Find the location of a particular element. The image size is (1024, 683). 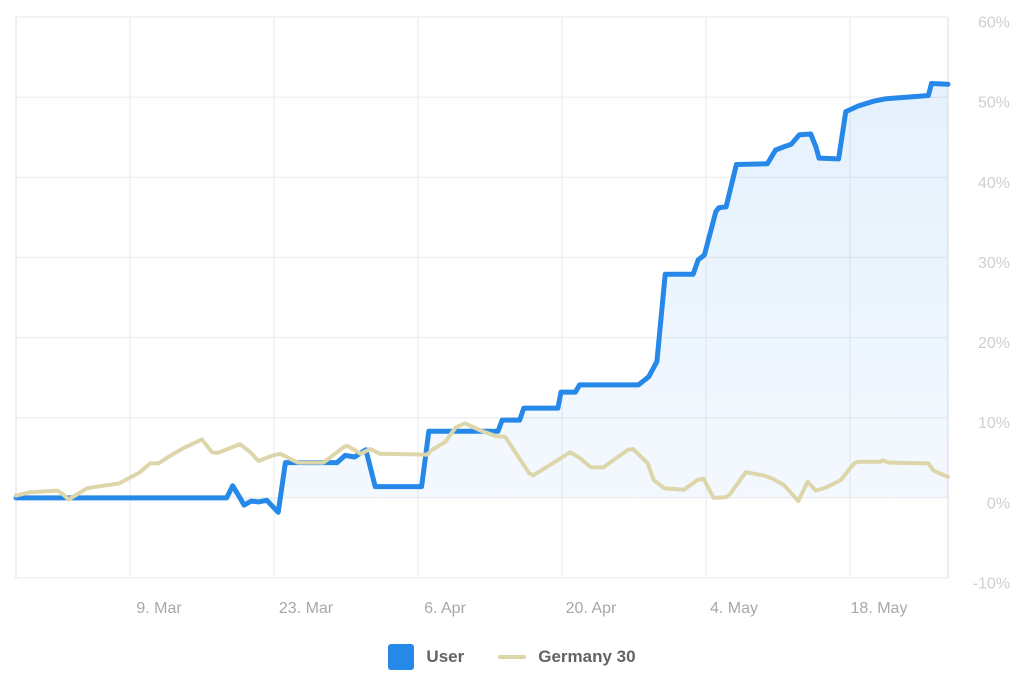

y-axis-label: -10% is located at coordinates (991, 584).